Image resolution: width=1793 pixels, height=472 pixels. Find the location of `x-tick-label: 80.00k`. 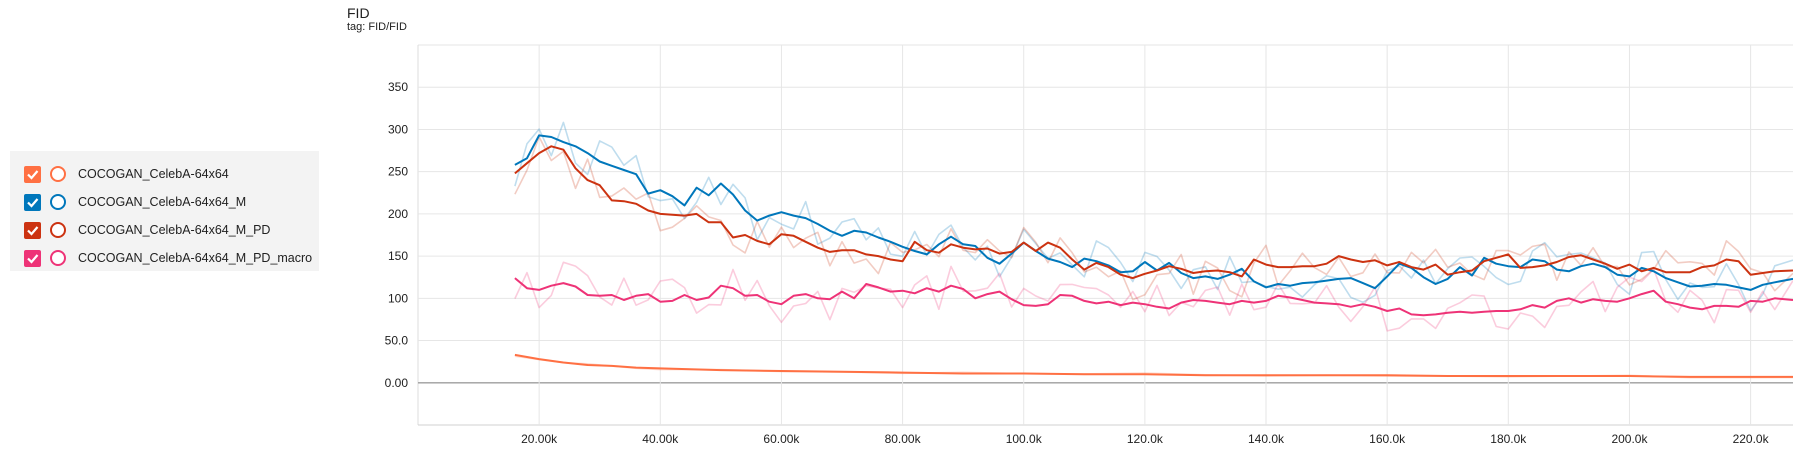

x-tick-label: 80.00k is located at coordinates (903, 439).